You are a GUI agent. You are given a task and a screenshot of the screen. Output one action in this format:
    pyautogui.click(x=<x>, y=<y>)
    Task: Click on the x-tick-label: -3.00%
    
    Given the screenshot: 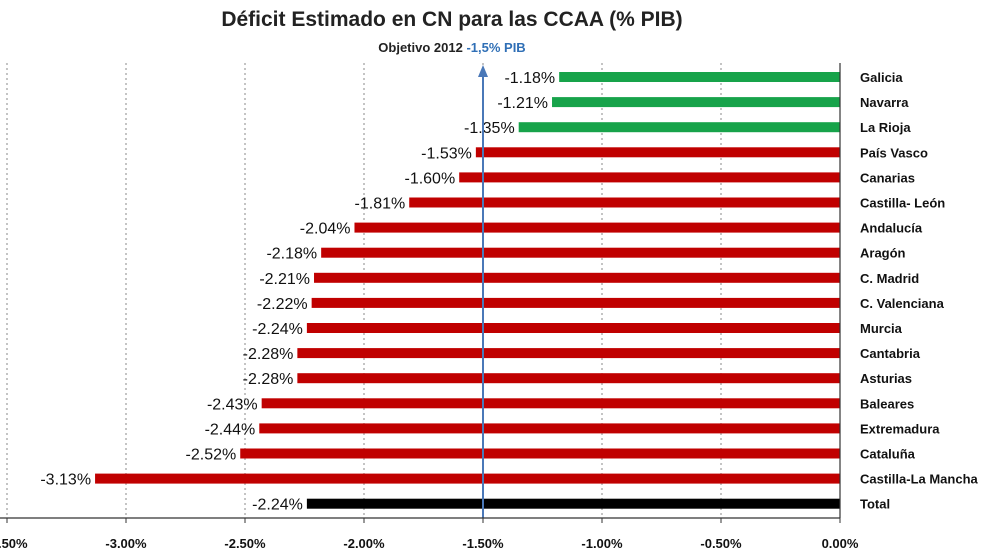 What is the action you would take?
    pyautogui.click(x=126, y=543)
    